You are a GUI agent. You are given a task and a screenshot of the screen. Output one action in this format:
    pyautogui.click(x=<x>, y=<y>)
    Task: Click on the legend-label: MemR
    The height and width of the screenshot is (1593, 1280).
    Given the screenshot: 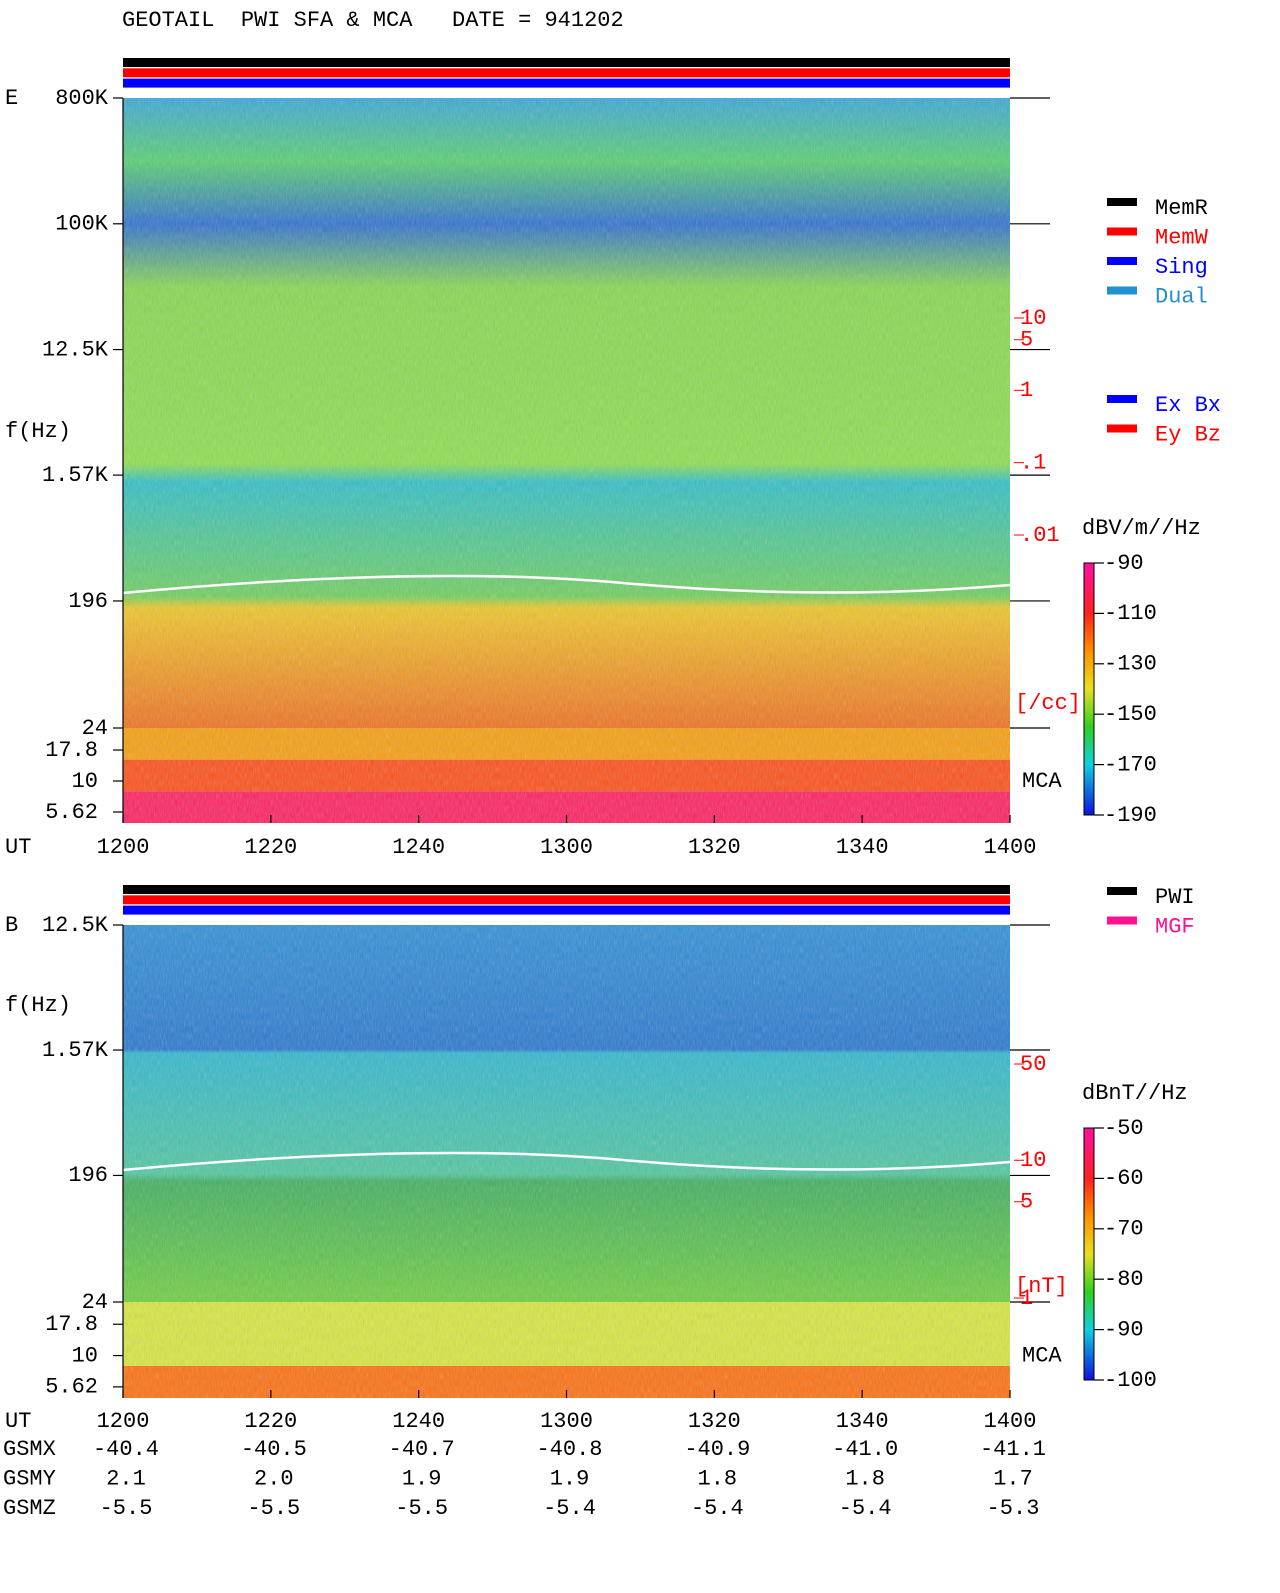 What is the action you would take?
    pyautogui.click(x=1181, y=208)
    